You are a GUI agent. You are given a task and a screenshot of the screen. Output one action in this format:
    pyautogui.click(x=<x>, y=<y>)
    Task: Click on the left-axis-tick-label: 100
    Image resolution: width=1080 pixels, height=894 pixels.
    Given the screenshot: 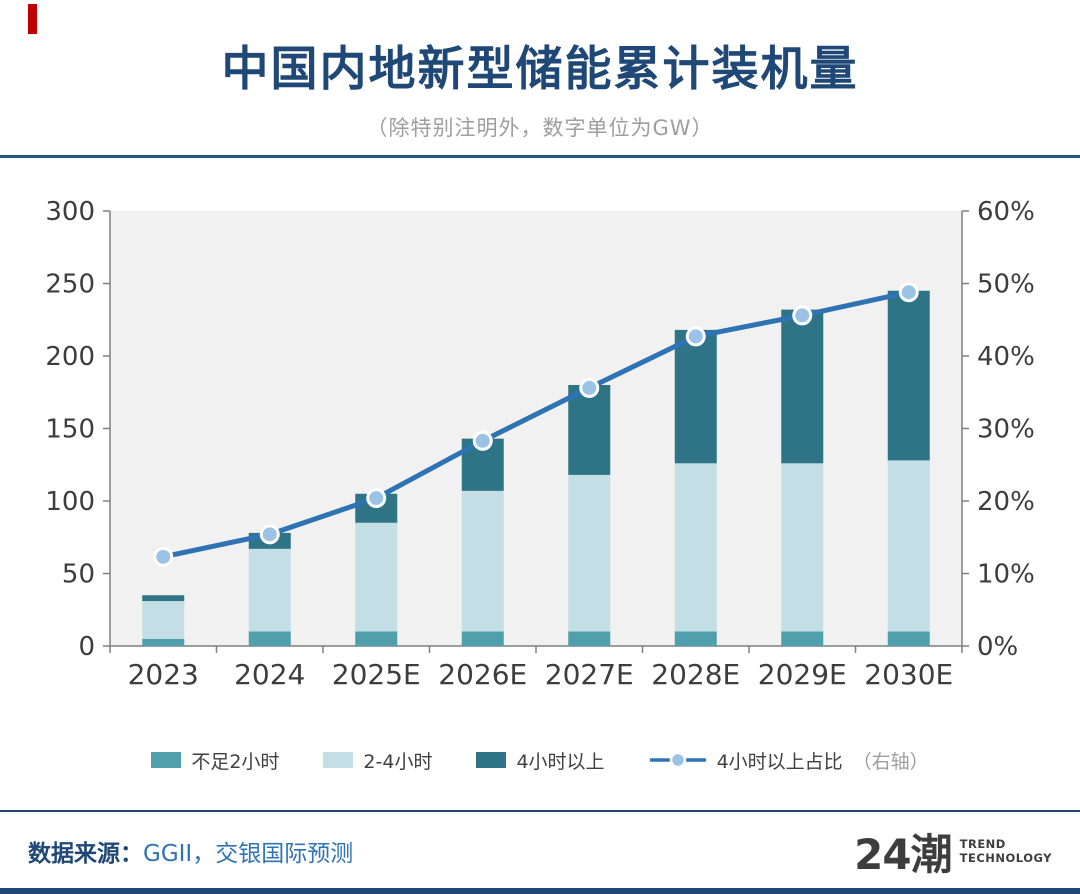 What is the action you would take?
    pyautogui.click(x=70, y=502)
    